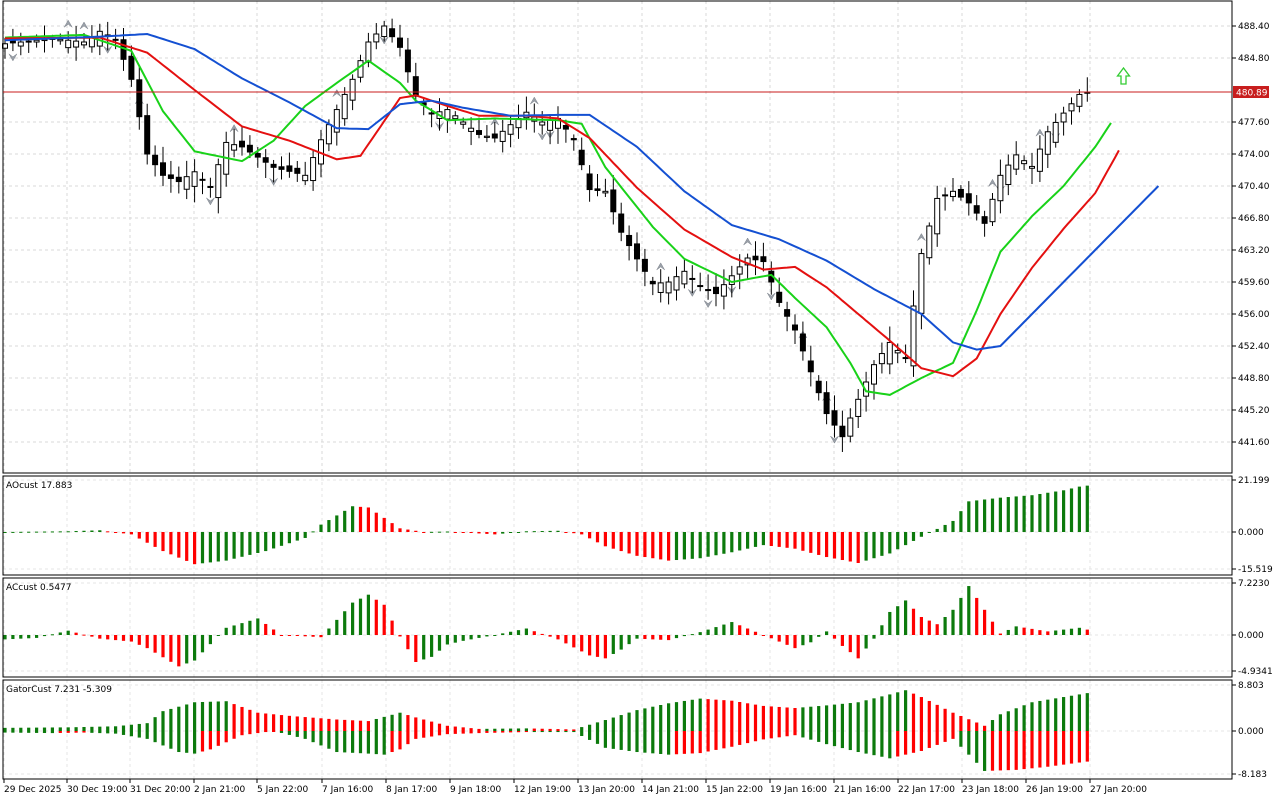 Image resolution: width=1280 pixels, height=800 pixels. What do you see at coordinates (617, 729) in the screenshot?
I see `pane-frame` at bounding box center [617, 729].